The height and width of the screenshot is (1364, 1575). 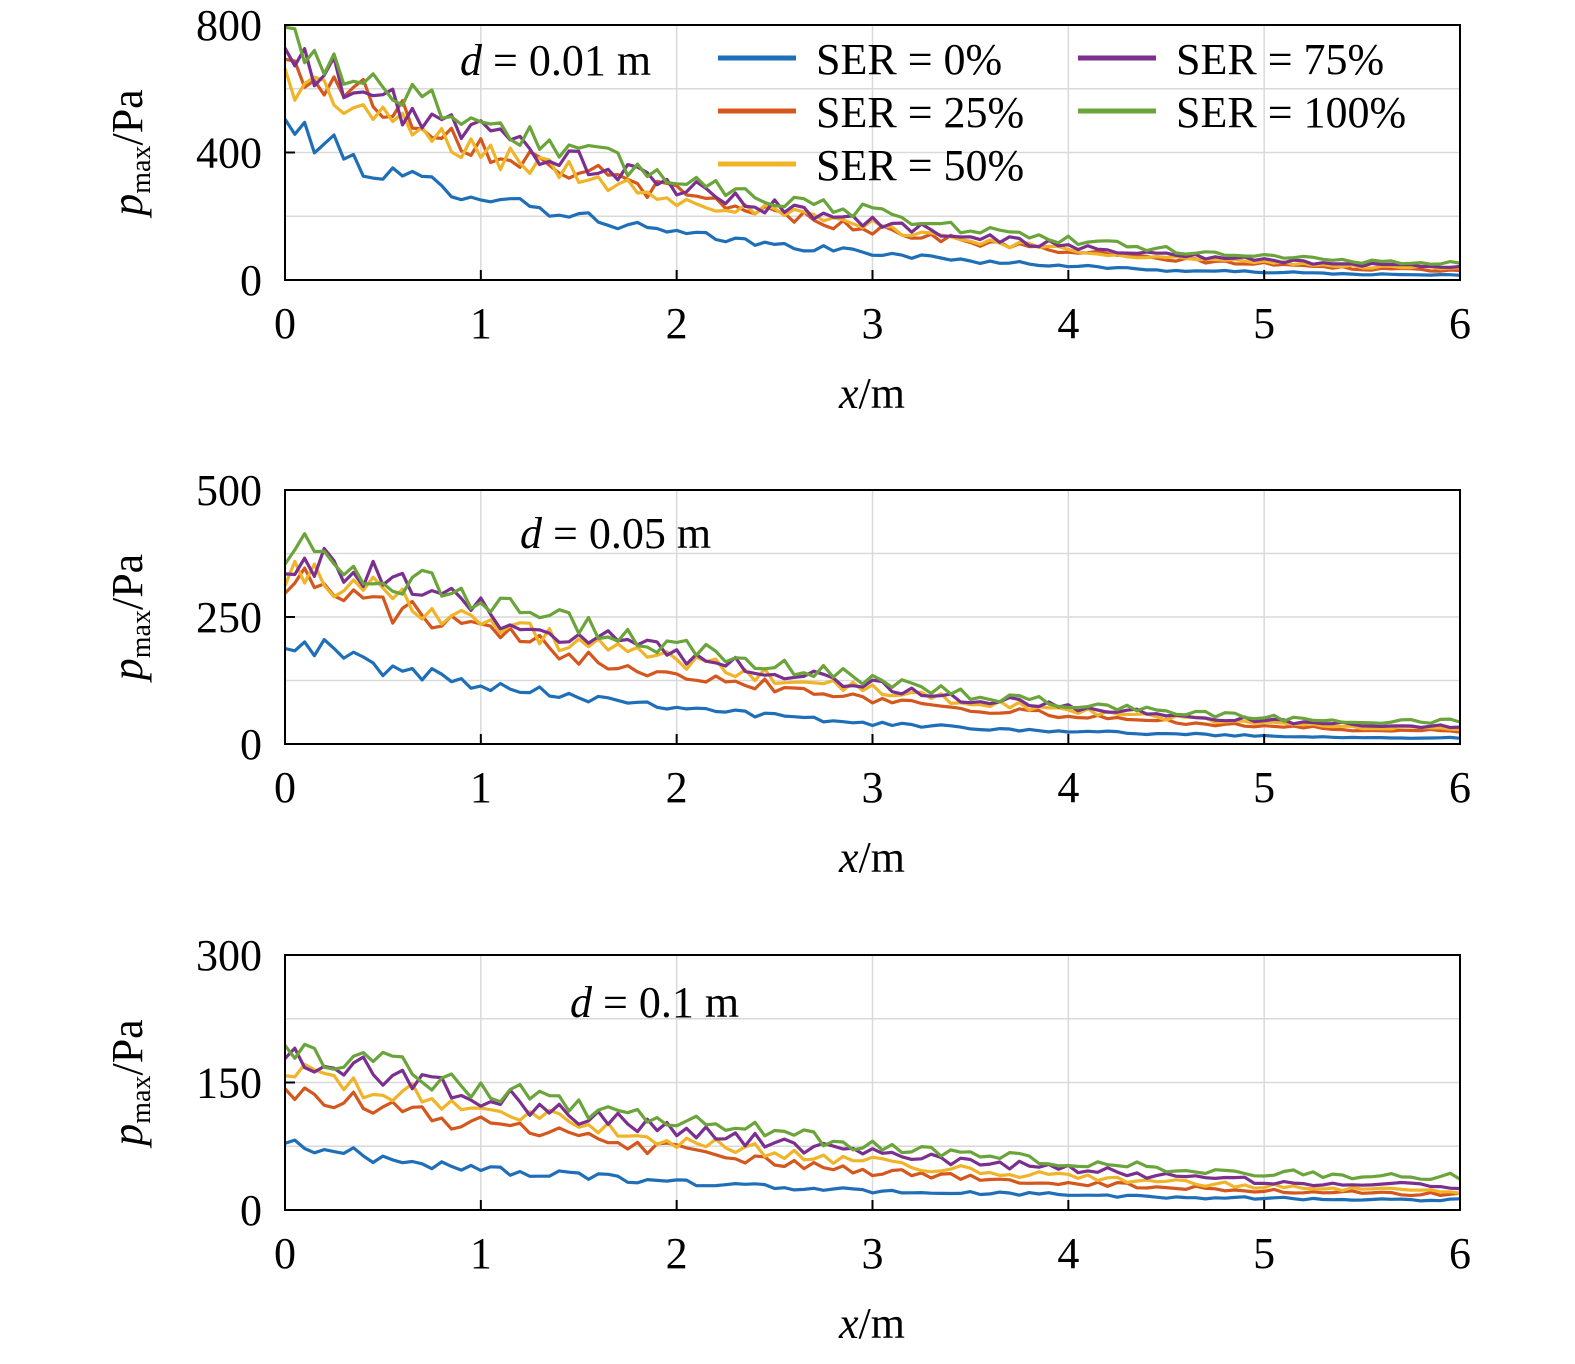 I want to click on legend-item: SER = 50%, so click(x=871, y=165).